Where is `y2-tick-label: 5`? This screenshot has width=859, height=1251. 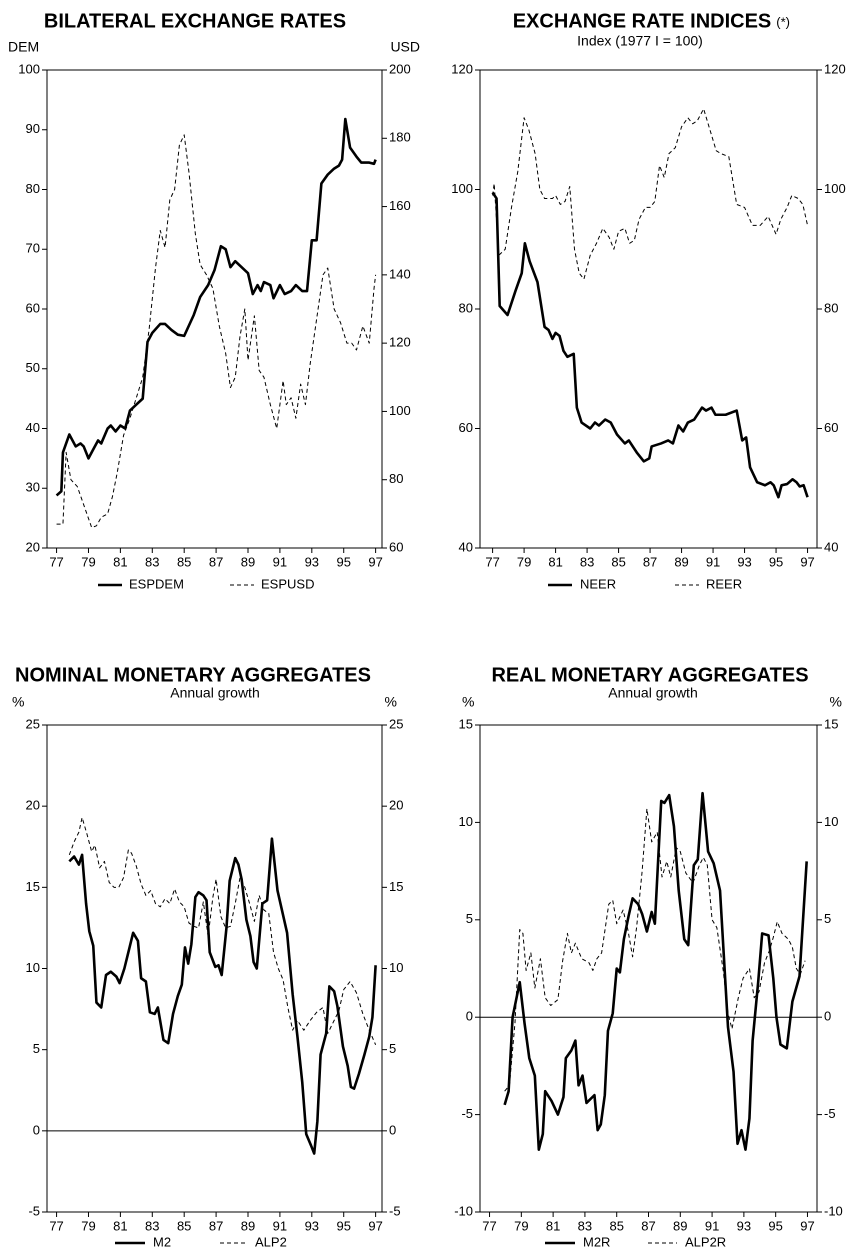 y2-tick-label: 5 is located at coordinates (827, 918).